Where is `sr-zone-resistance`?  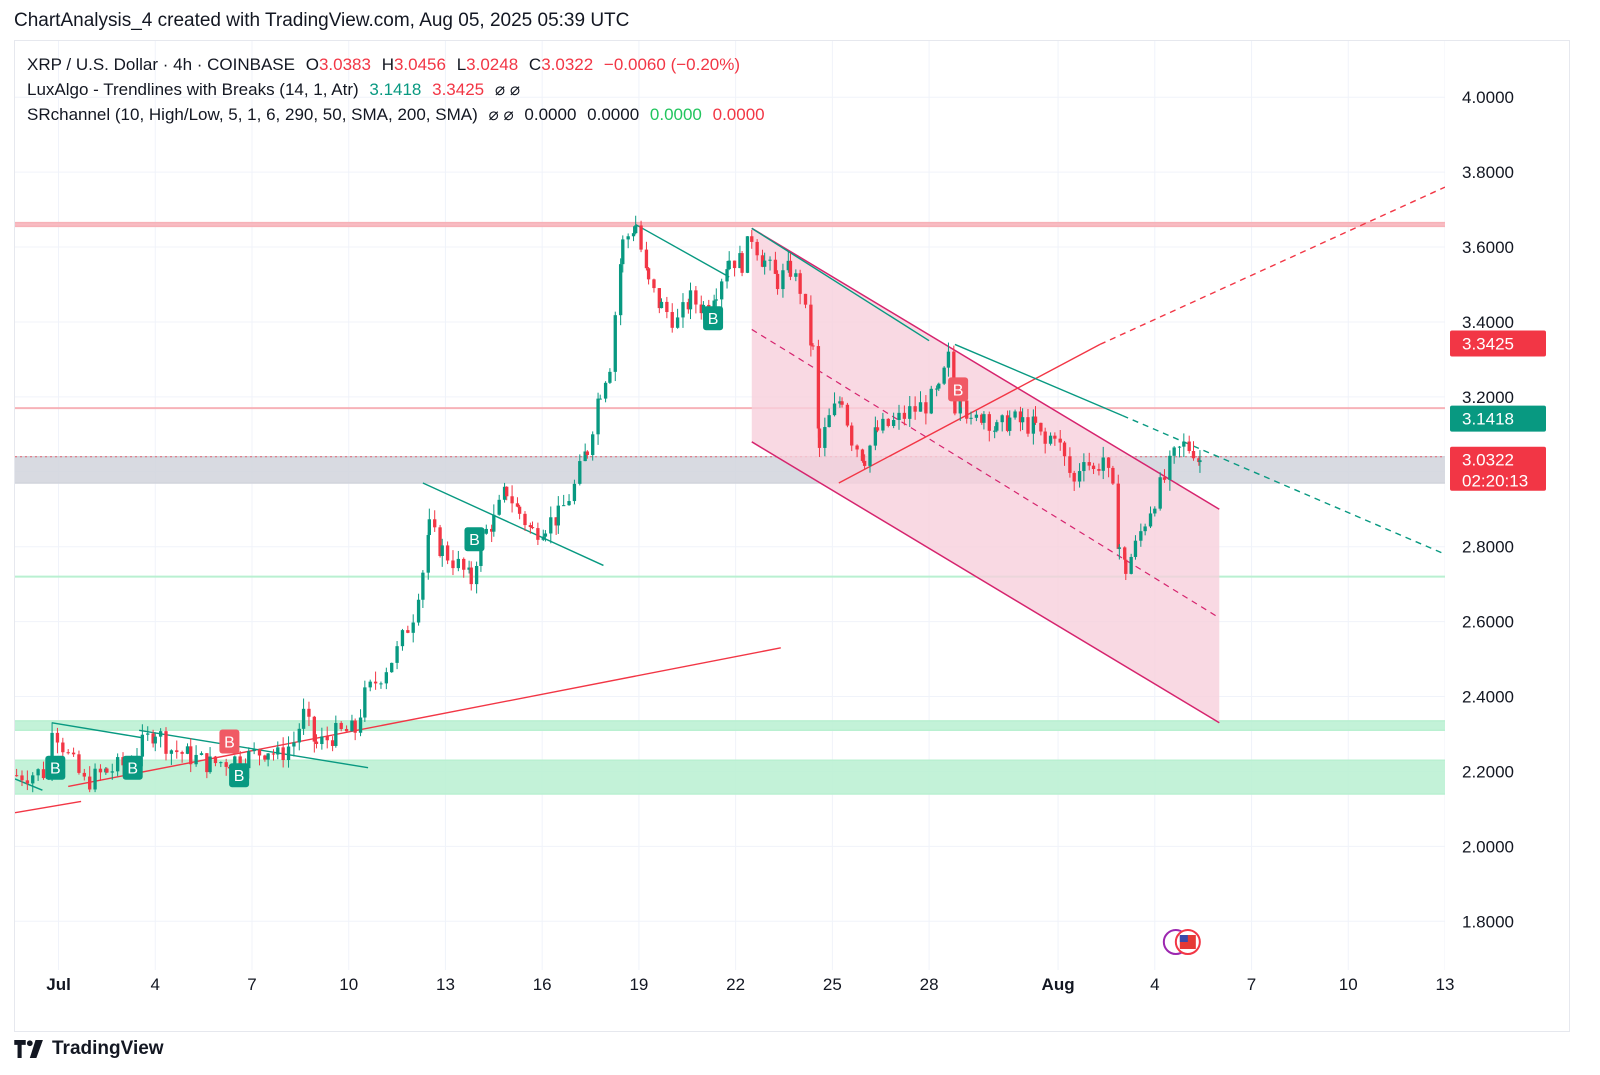 sr-zone-resistance is located at coordinates (730, 224).